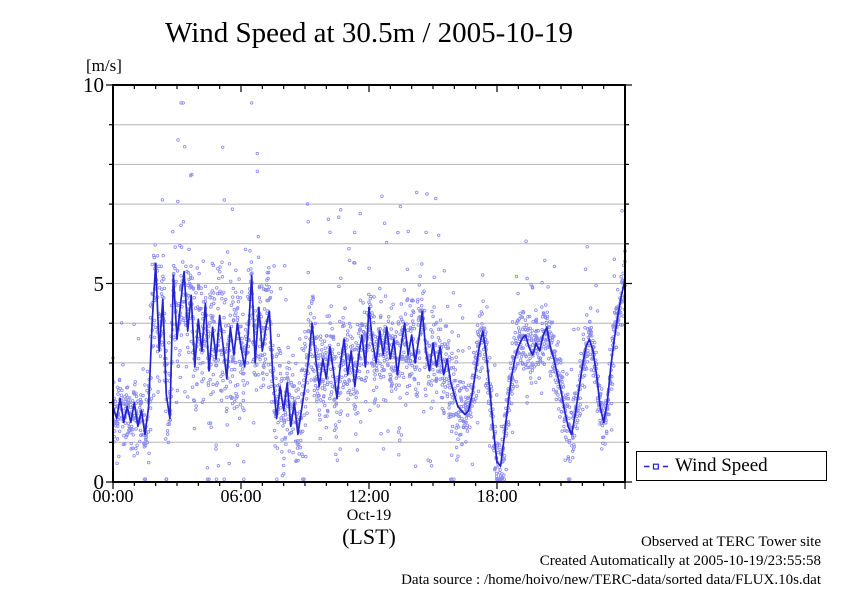 The width and height of the screenshot is (842, 595). Describe the element at coordinates (730, 542) in the screenshot. I see `footer-line-observed: Observed at TERC Tower site` at that location.